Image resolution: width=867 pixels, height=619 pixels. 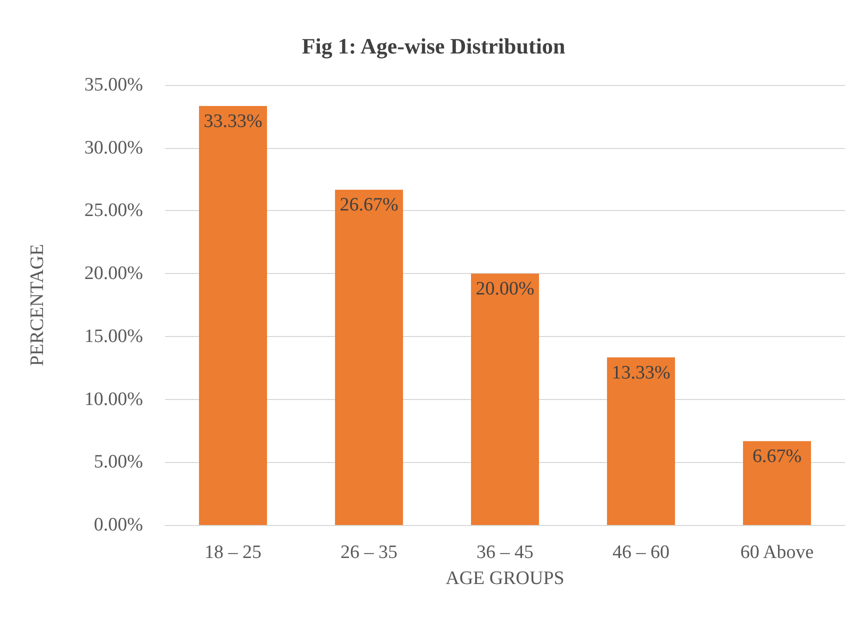 I want to click on data-label: 6.67%, so click(x=777, y=457).